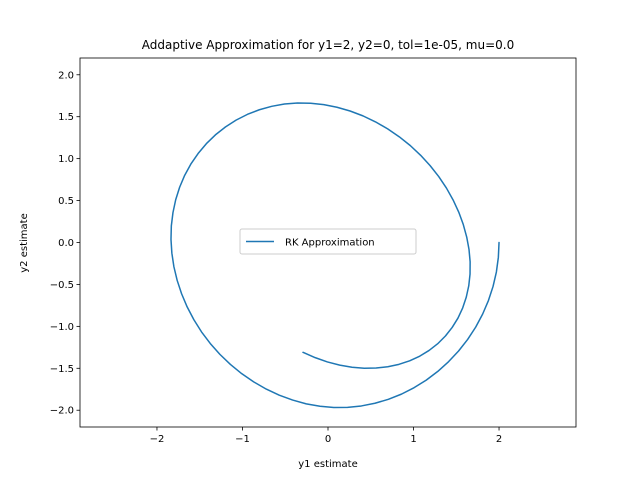  I want to click on x-tick-label: 1, so click(413, 439).